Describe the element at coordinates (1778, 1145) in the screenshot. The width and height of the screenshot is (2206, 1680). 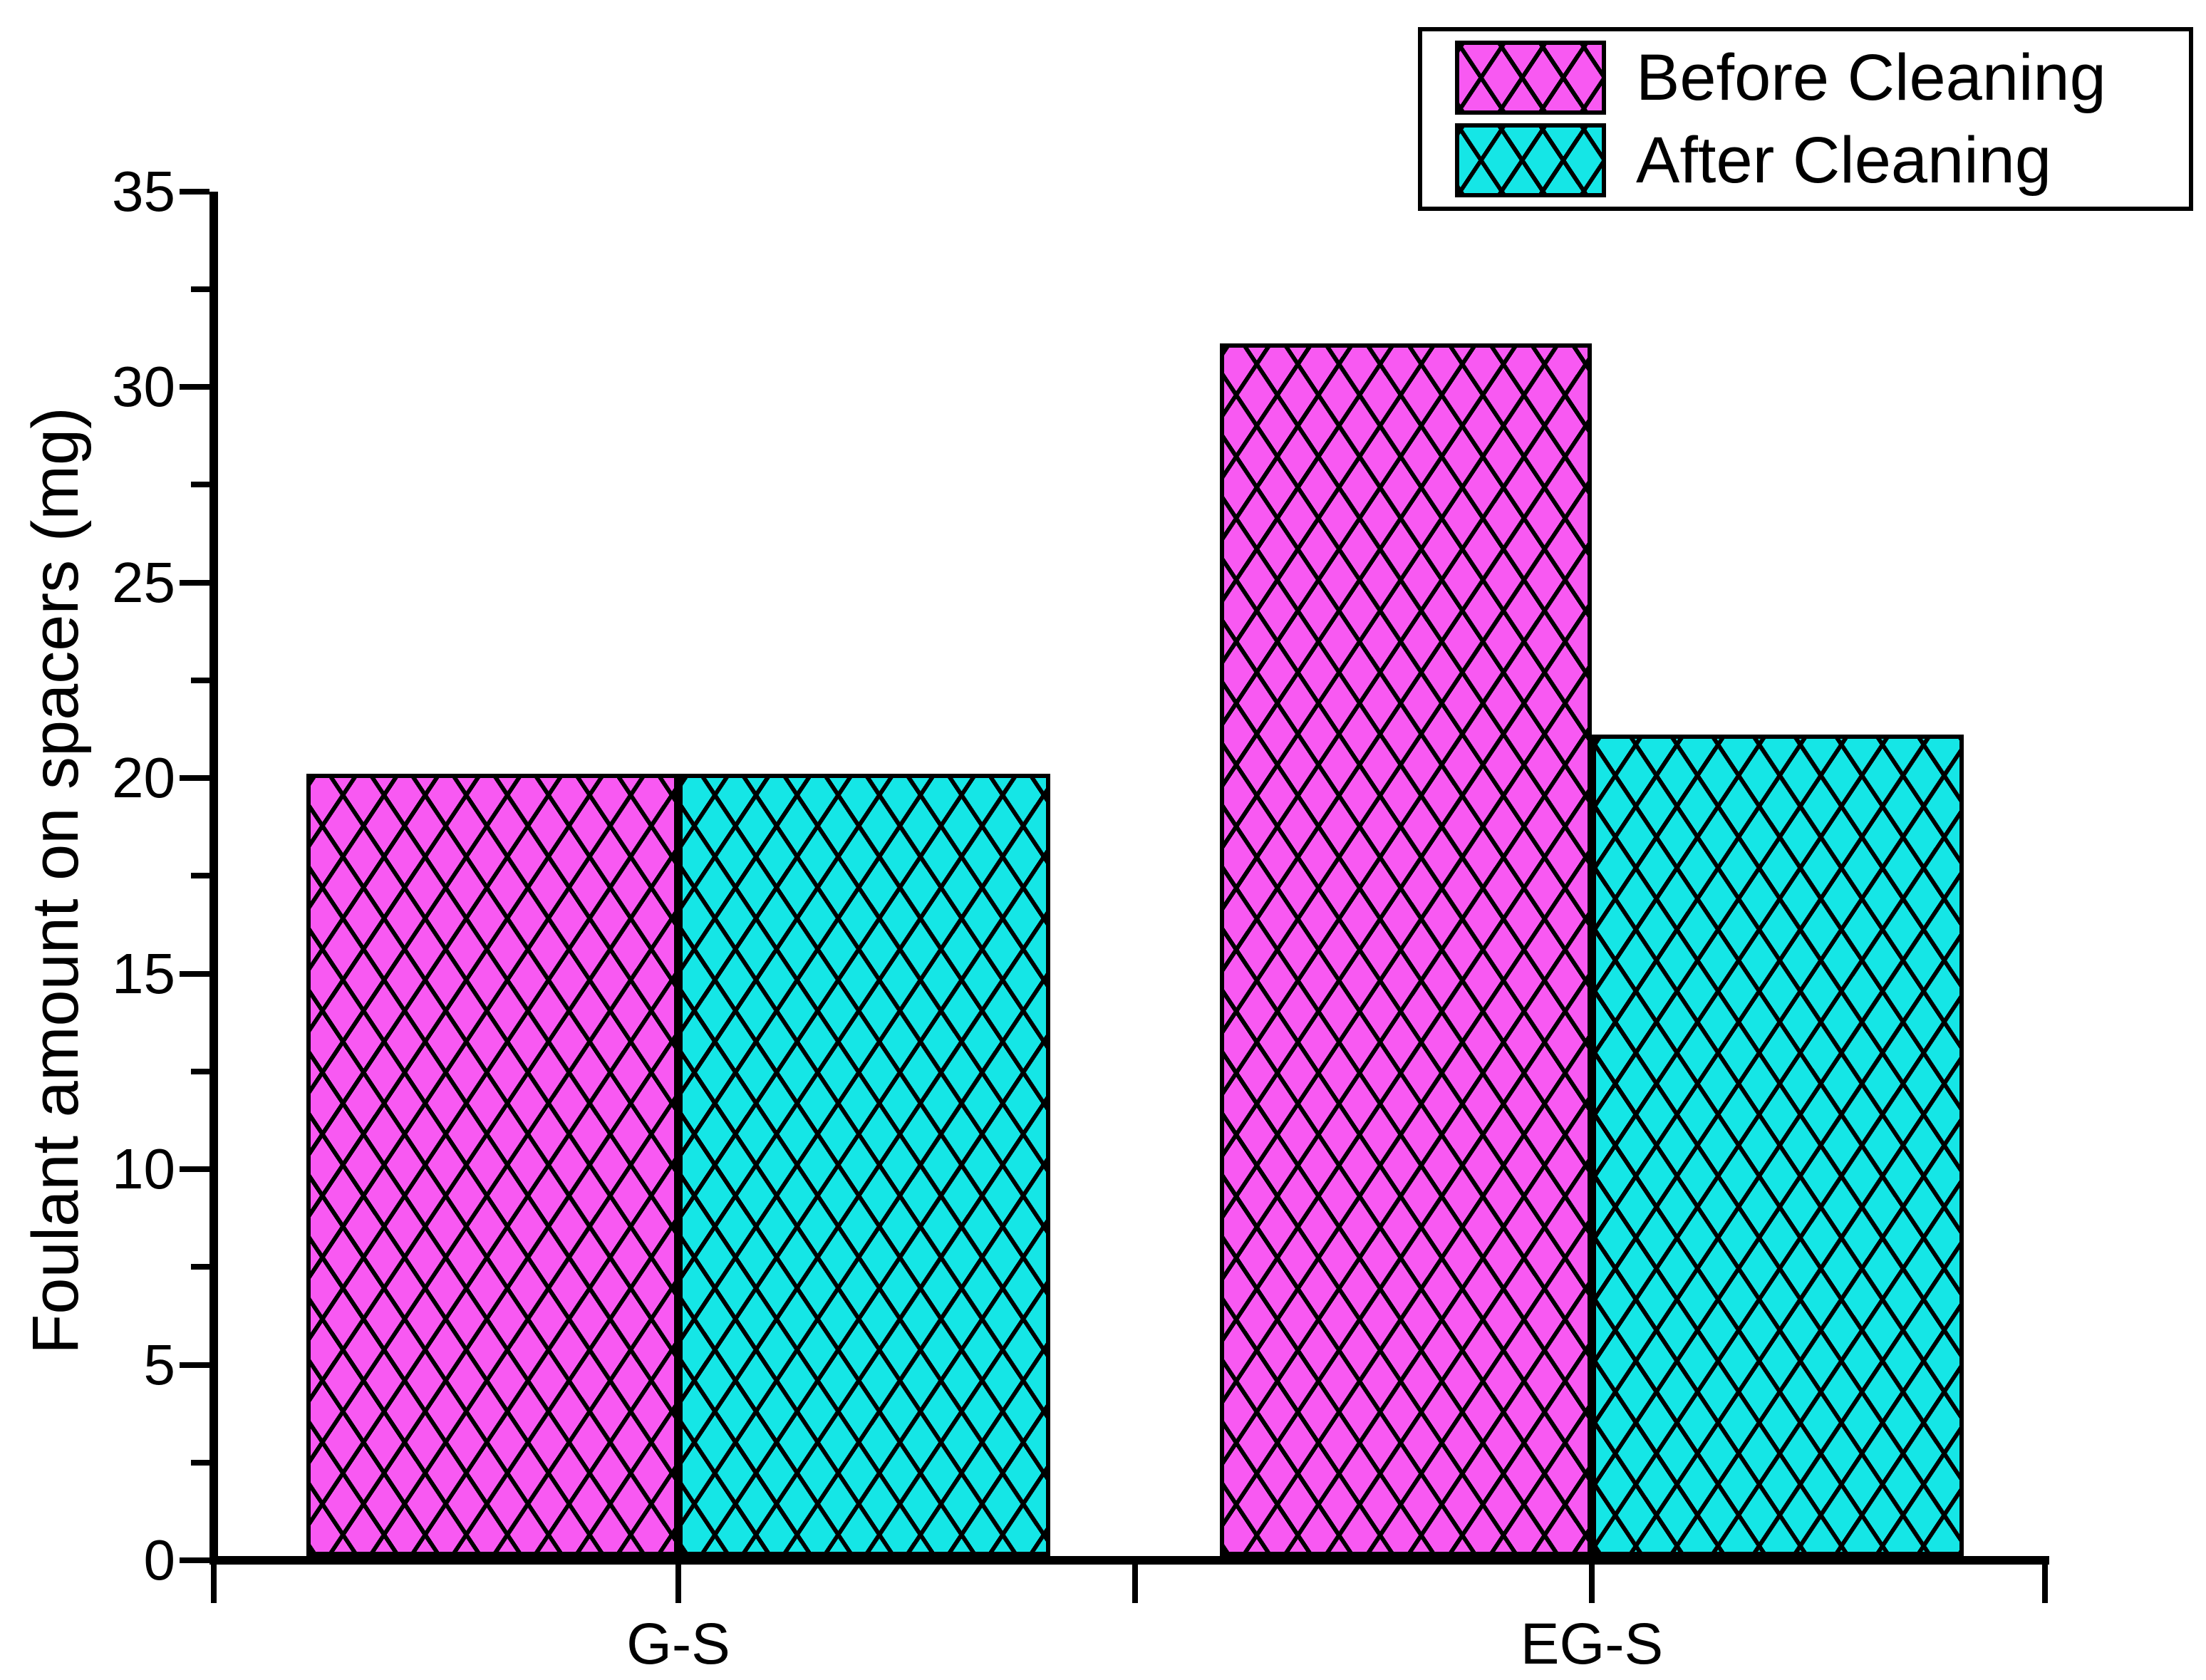
I see `bar-EG-S-after-cleaning` at that location.